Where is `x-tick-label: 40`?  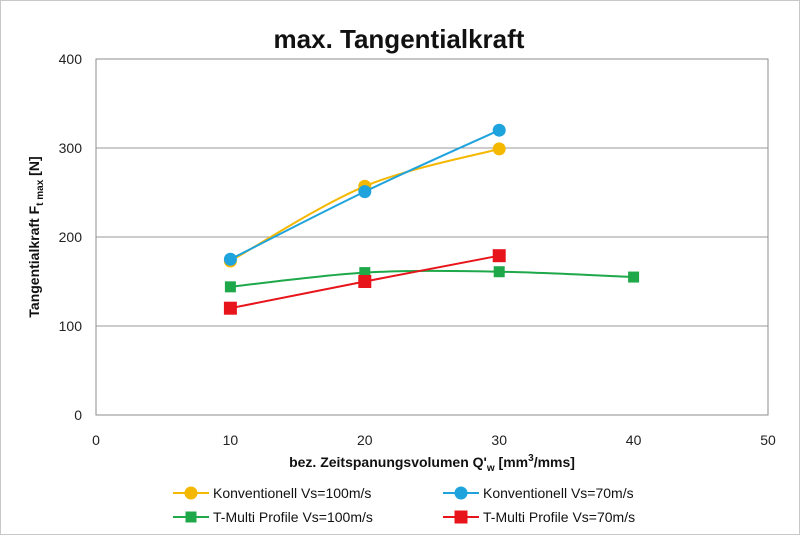 x-tick-label: 40 is located at coordinates (634, 440).